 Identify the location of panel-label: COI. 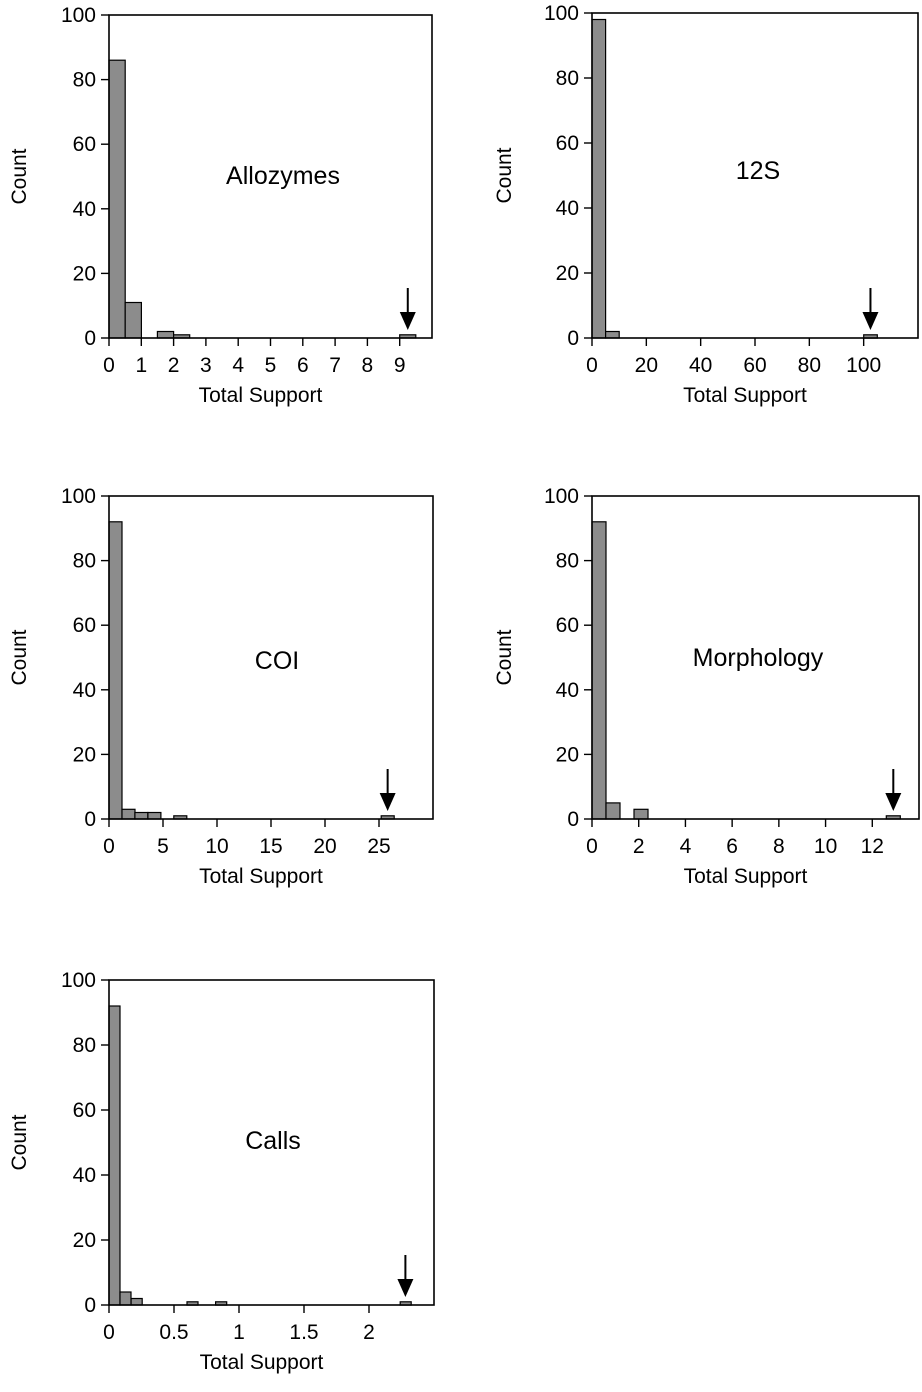
(277, 661).